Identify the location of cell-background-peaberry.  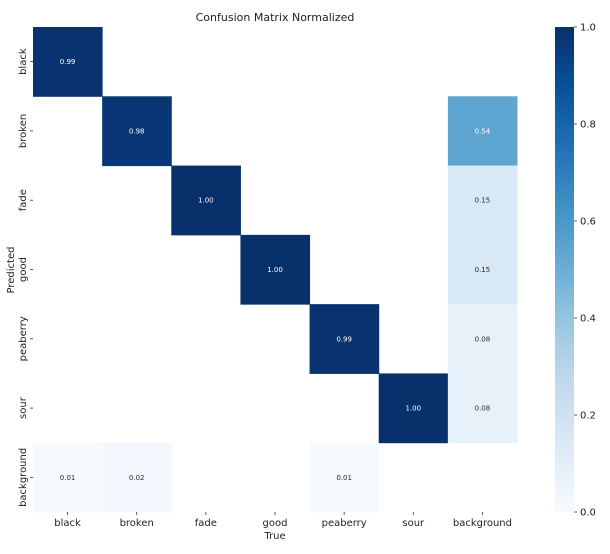
(344, 477).